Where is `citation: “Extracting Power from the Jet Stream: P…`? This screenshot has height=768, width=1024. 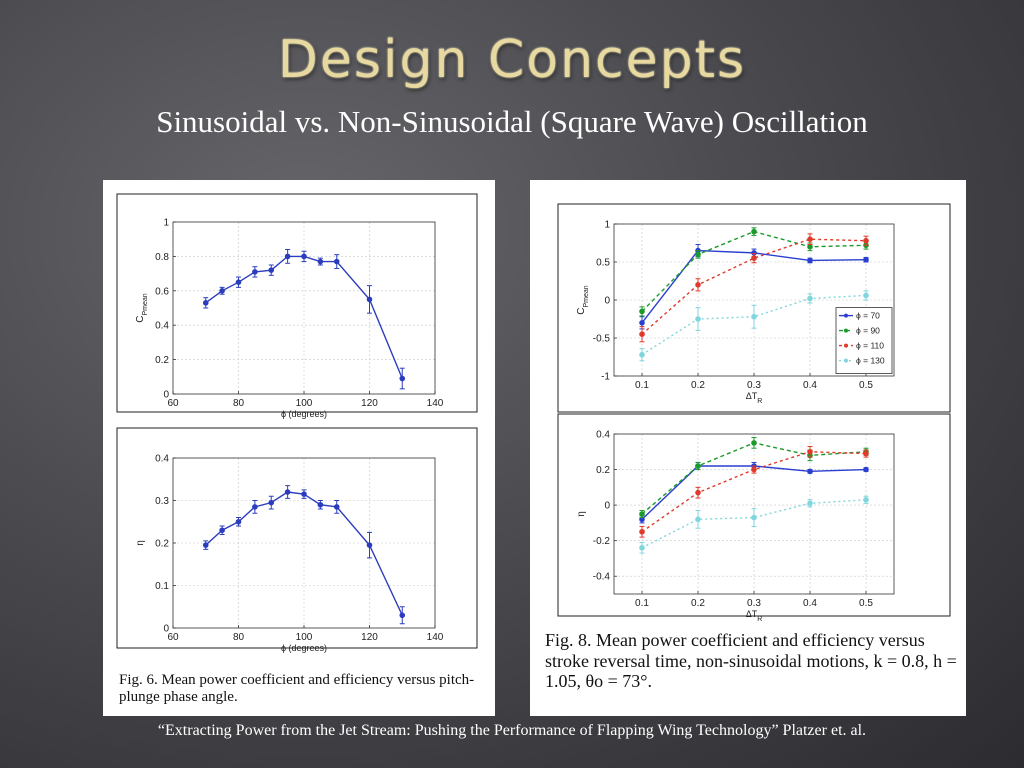 citation: “Extracting Power from the Jet Stream: P… is located at coordinates (512, 730).